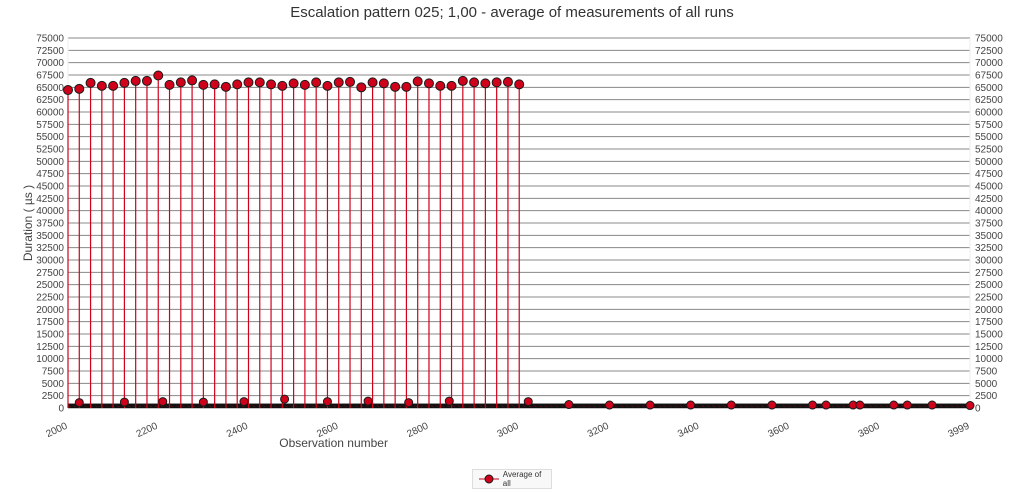 This screenshot has width=1024, height=493. What do you see at coordinates (53, 372) in the screenshot?
I see `y-tick-label-left: 7500` at bounding box center [53, 372].